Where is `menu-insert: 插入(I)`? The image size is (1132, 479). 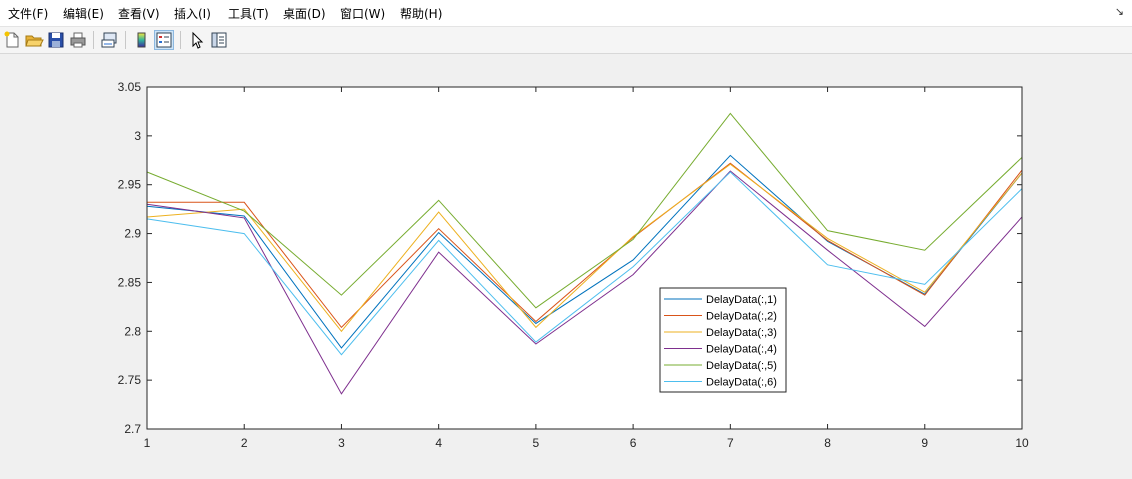 menu-insert: 插入(I) is located at coordinates (192, 14).